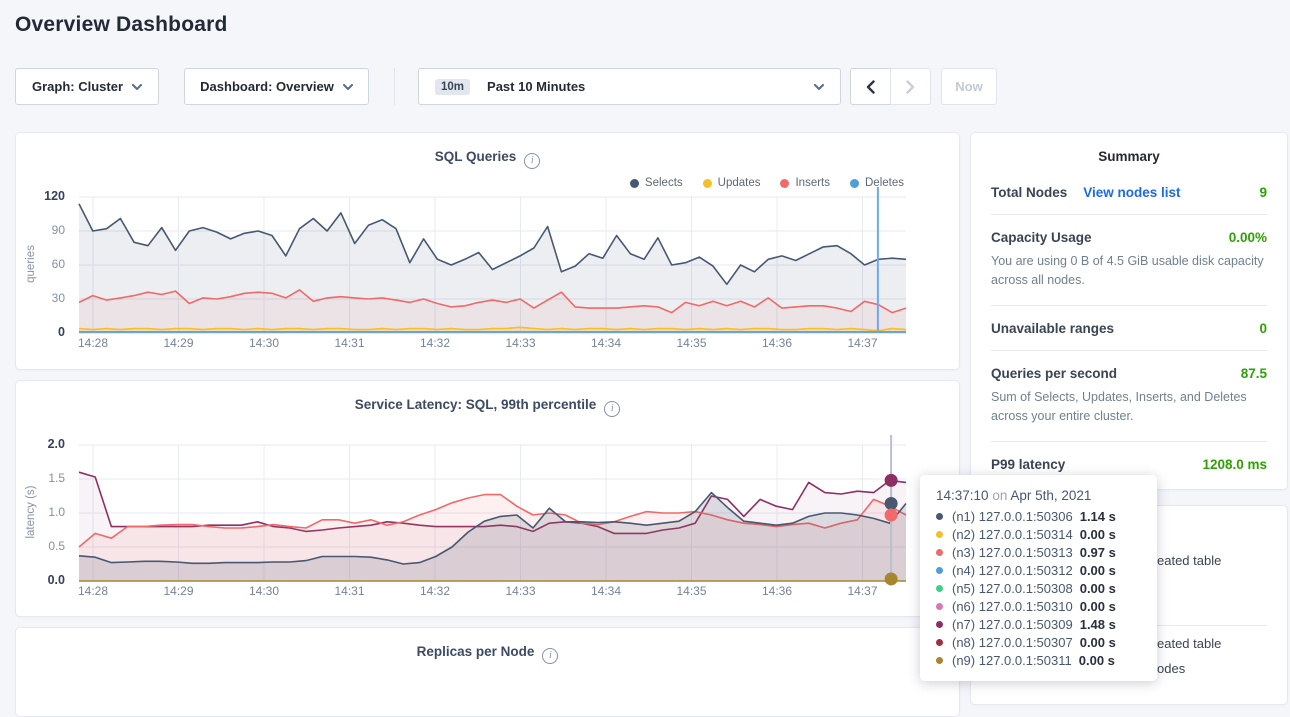  I want to click on y-tick-label: 90, so click(58, 230).